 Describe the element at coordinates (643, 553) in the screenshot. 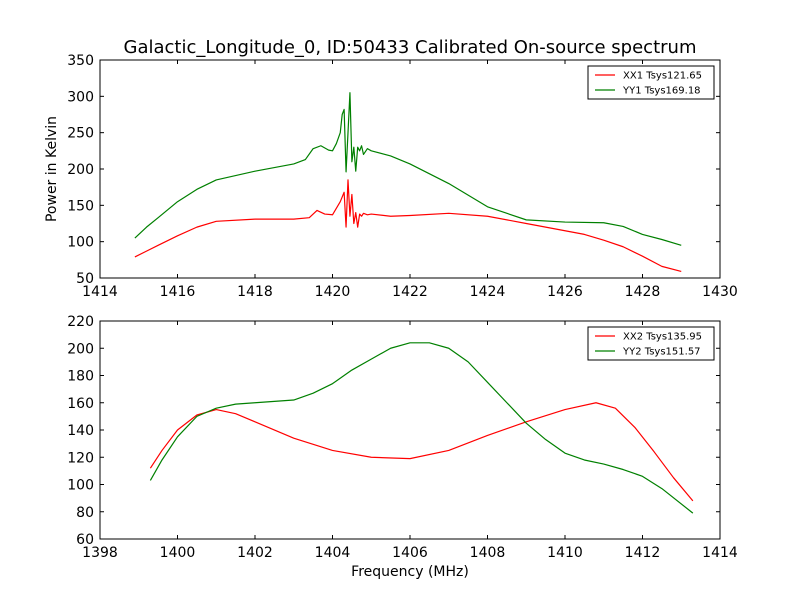

I see `x-tick-label: 1412` at that location.